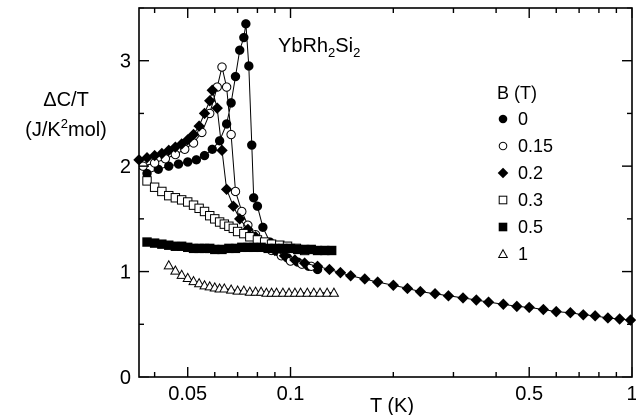 The image size is (636, 415). What do you see at coordinates (392, 405) in the screenshot?
I see `x-axis-label: T (K)` at bounding box center [392, 405].